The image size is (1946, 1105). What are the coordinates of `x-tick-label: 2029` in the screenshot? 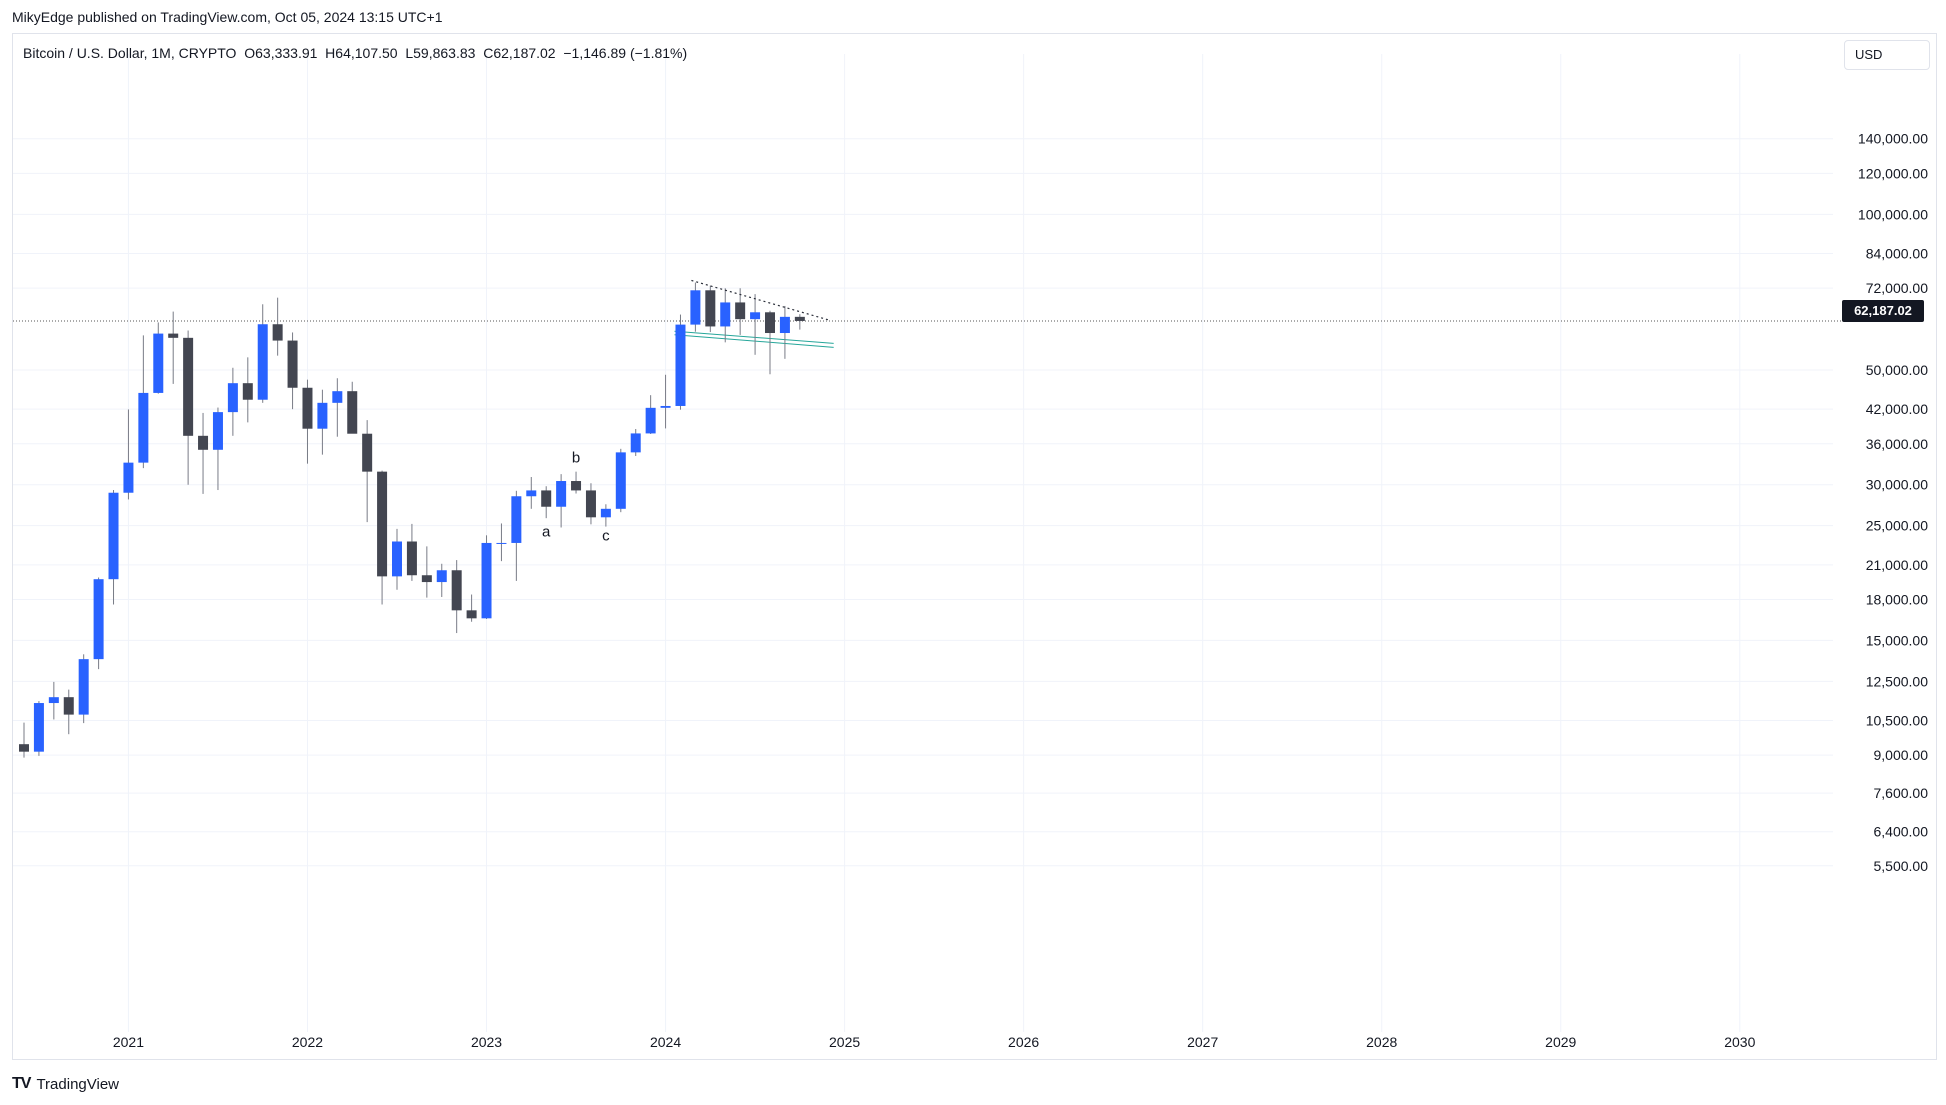 It's located at (1560, 1042).